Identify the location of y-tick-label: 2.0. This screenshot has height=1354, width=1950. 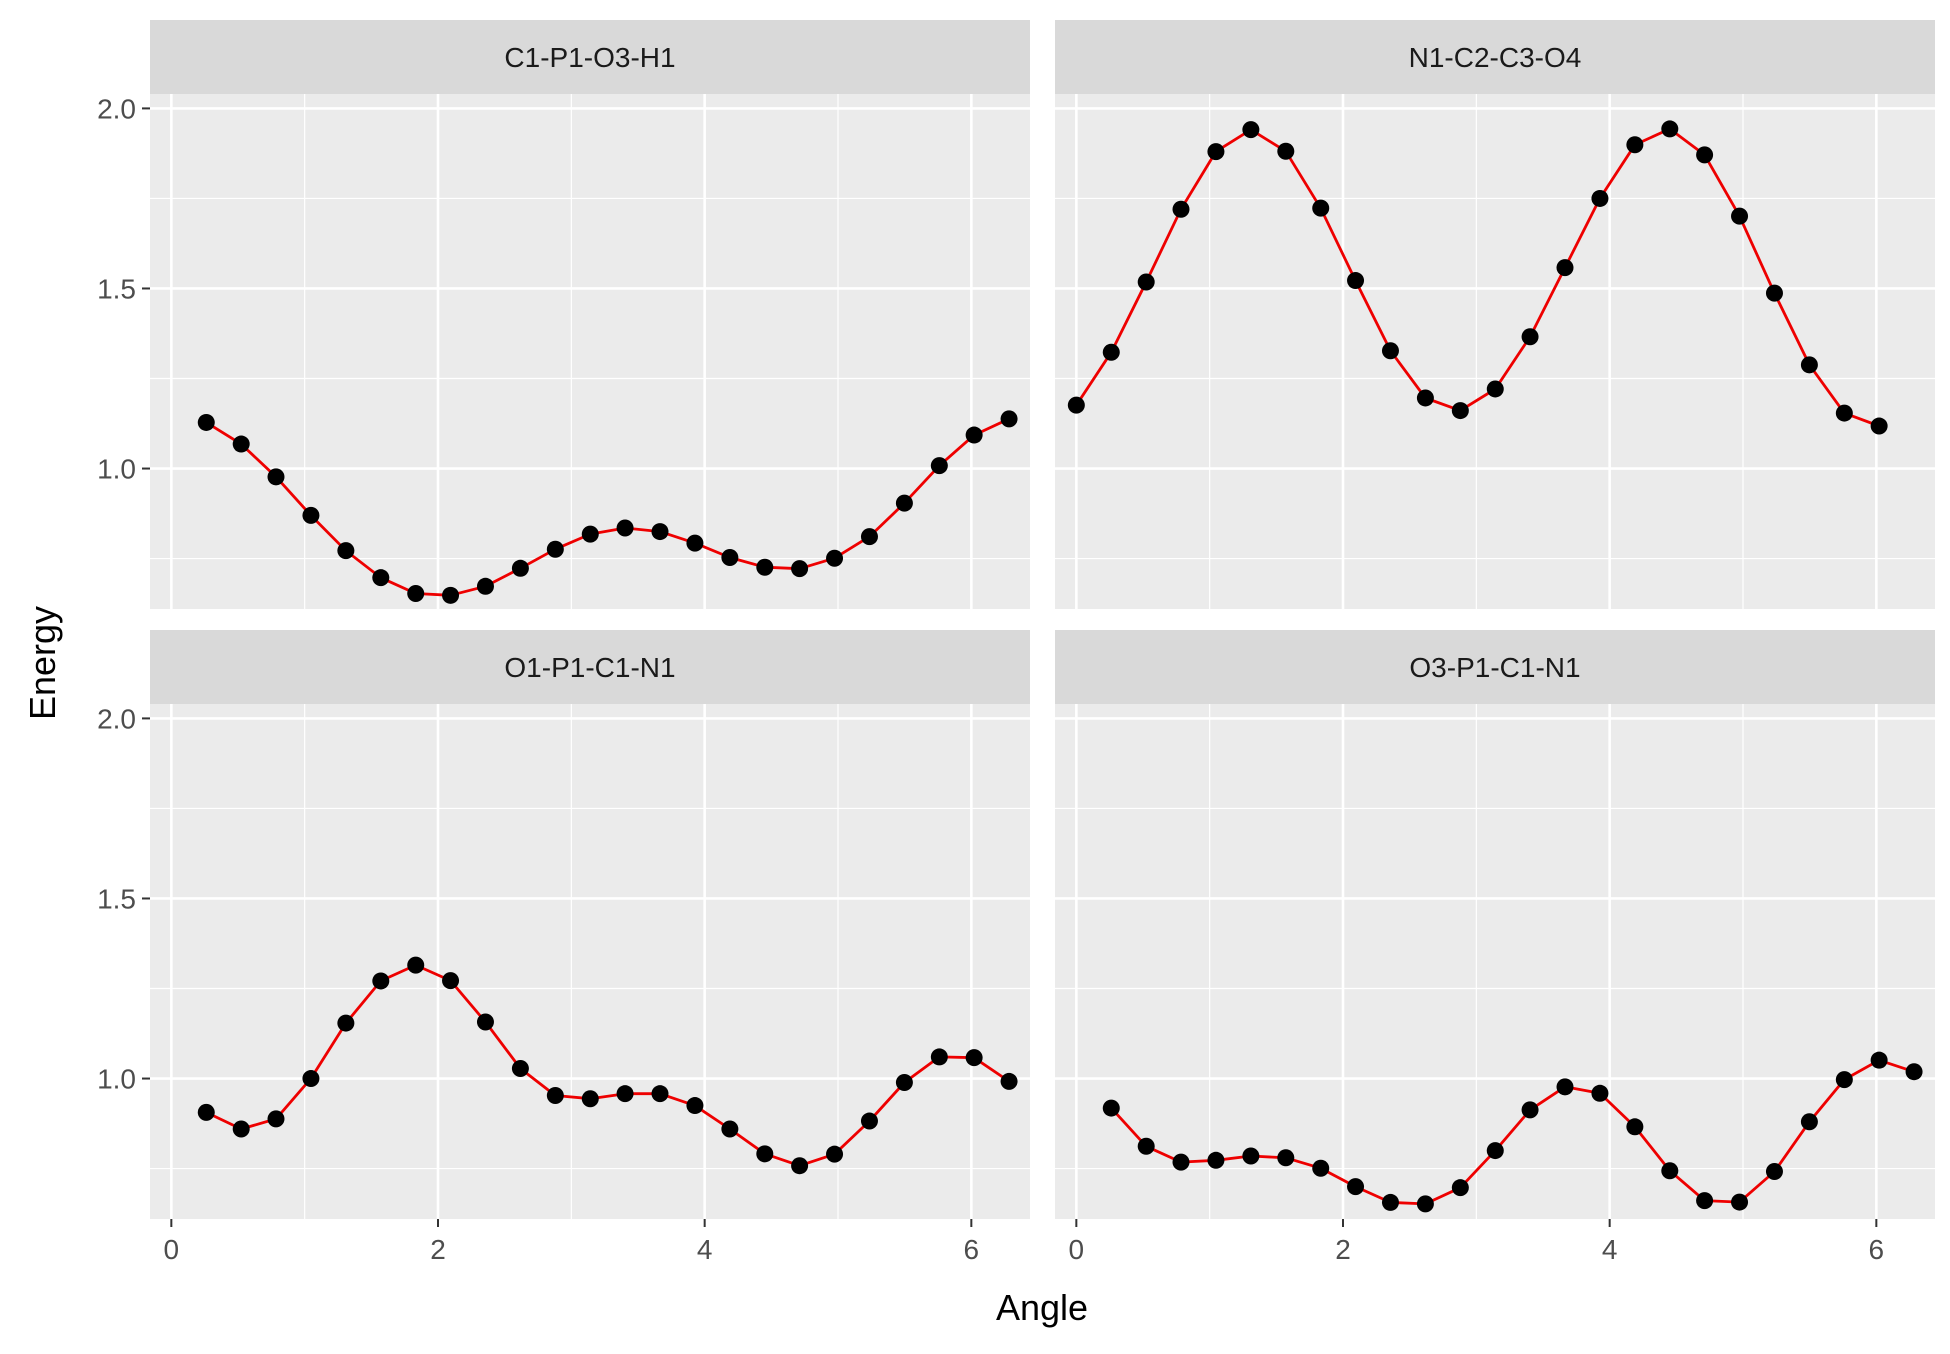
(116, 108).